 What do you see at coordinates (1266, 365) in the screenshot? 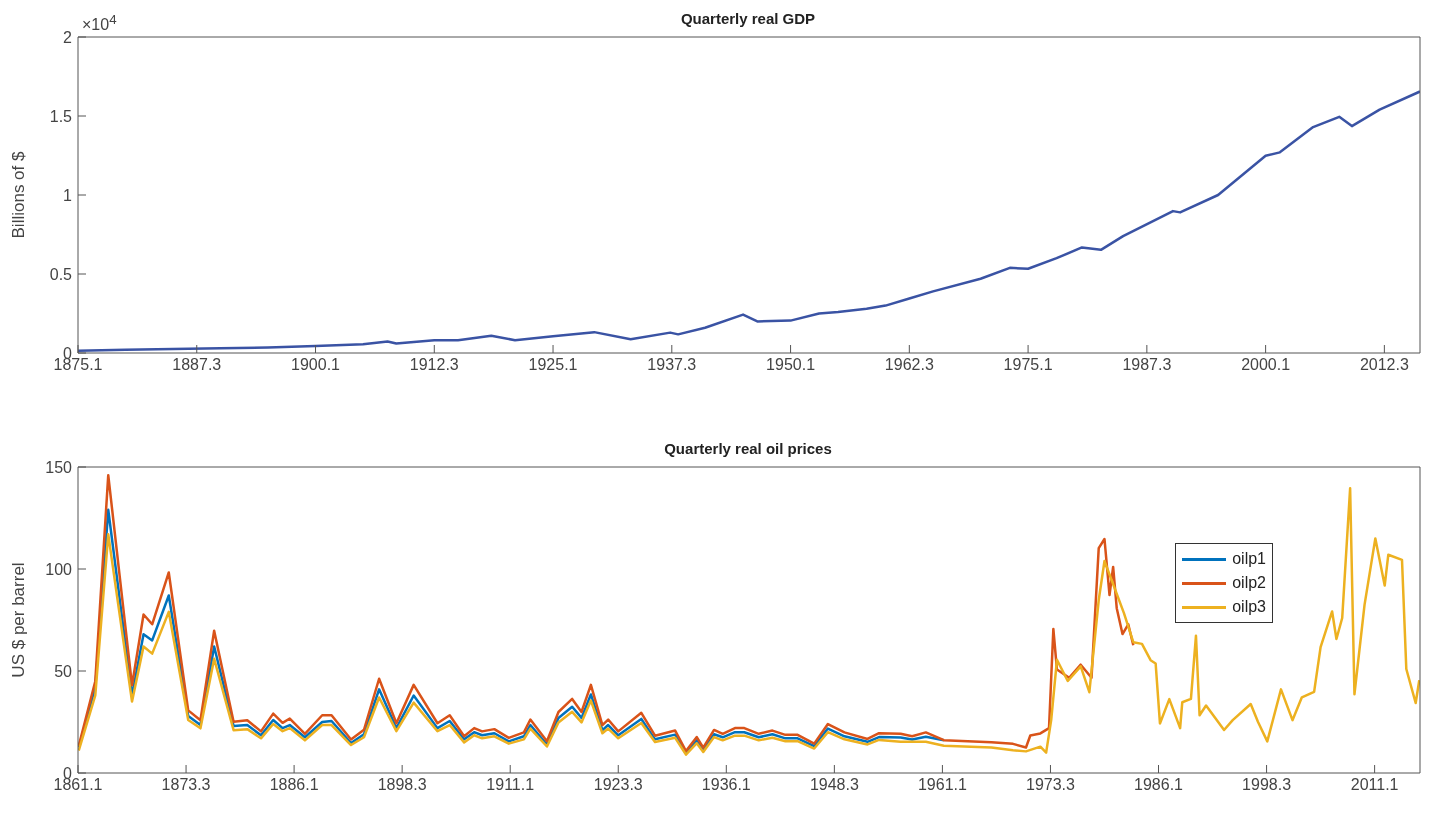
I see `x-tick-label: 2000.1` at bounding box center [1266, 365].